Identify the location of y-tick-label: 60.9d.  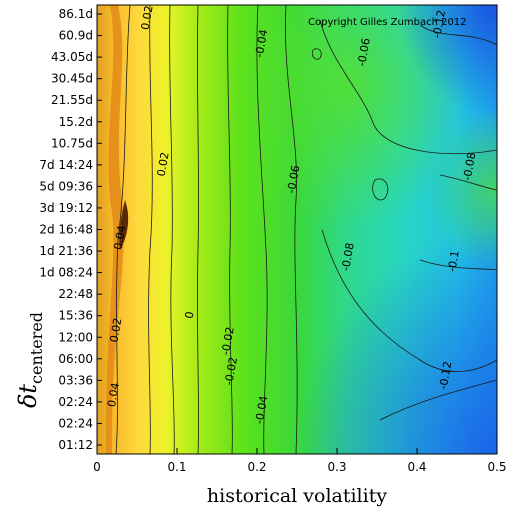
(76, 36).